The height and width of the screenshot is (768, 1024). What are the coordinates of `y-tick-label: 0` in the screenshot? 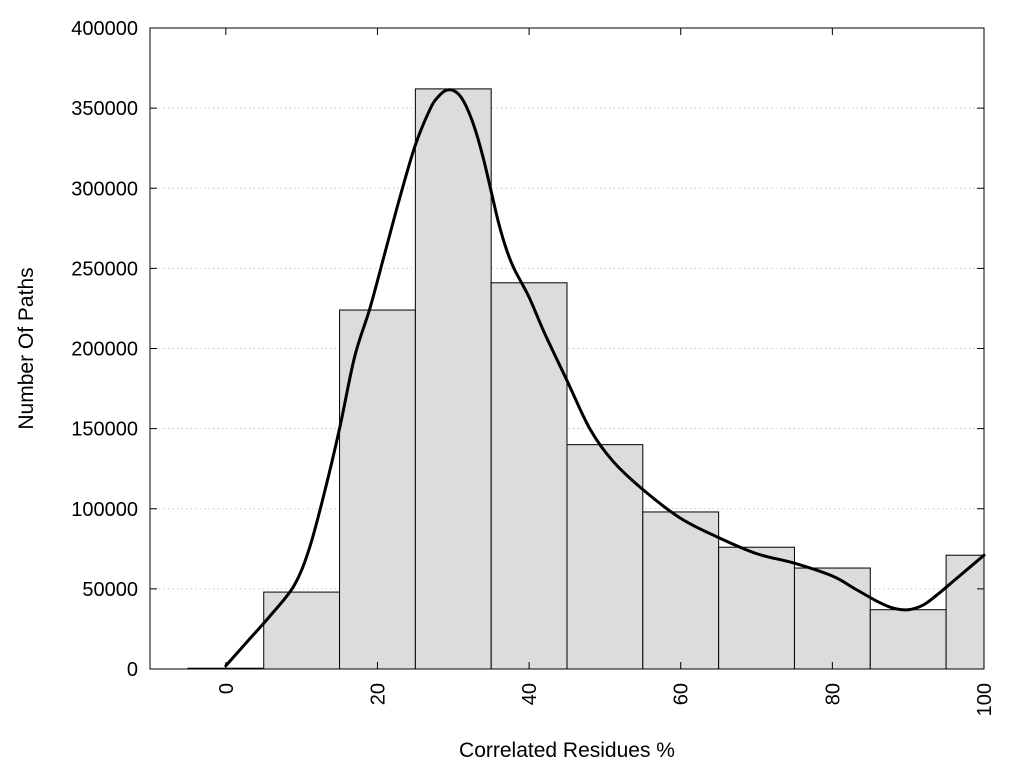 It's located at (132, 670).